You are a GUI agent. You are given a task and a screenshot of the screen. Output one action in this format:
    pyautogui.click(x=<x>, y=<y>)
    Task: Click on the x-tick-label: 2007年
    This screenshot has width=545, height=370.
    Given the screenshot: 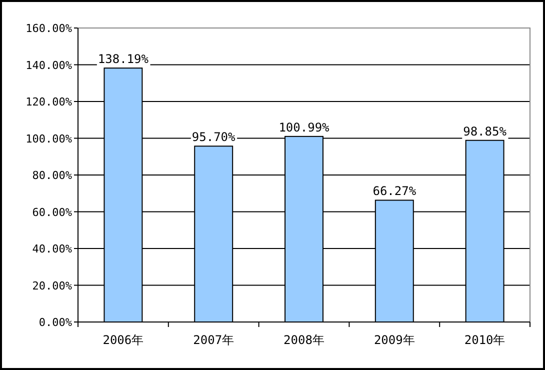 What is the action you would take?
    pyautogui.click(x=213, y=340)
    